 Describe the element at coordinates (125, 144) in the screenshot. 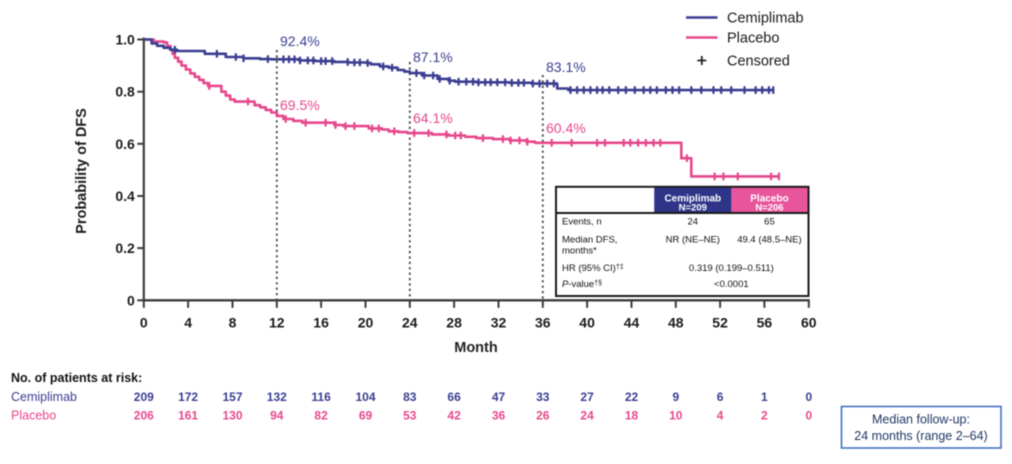

I see `svg-text: 0.6` at that location.